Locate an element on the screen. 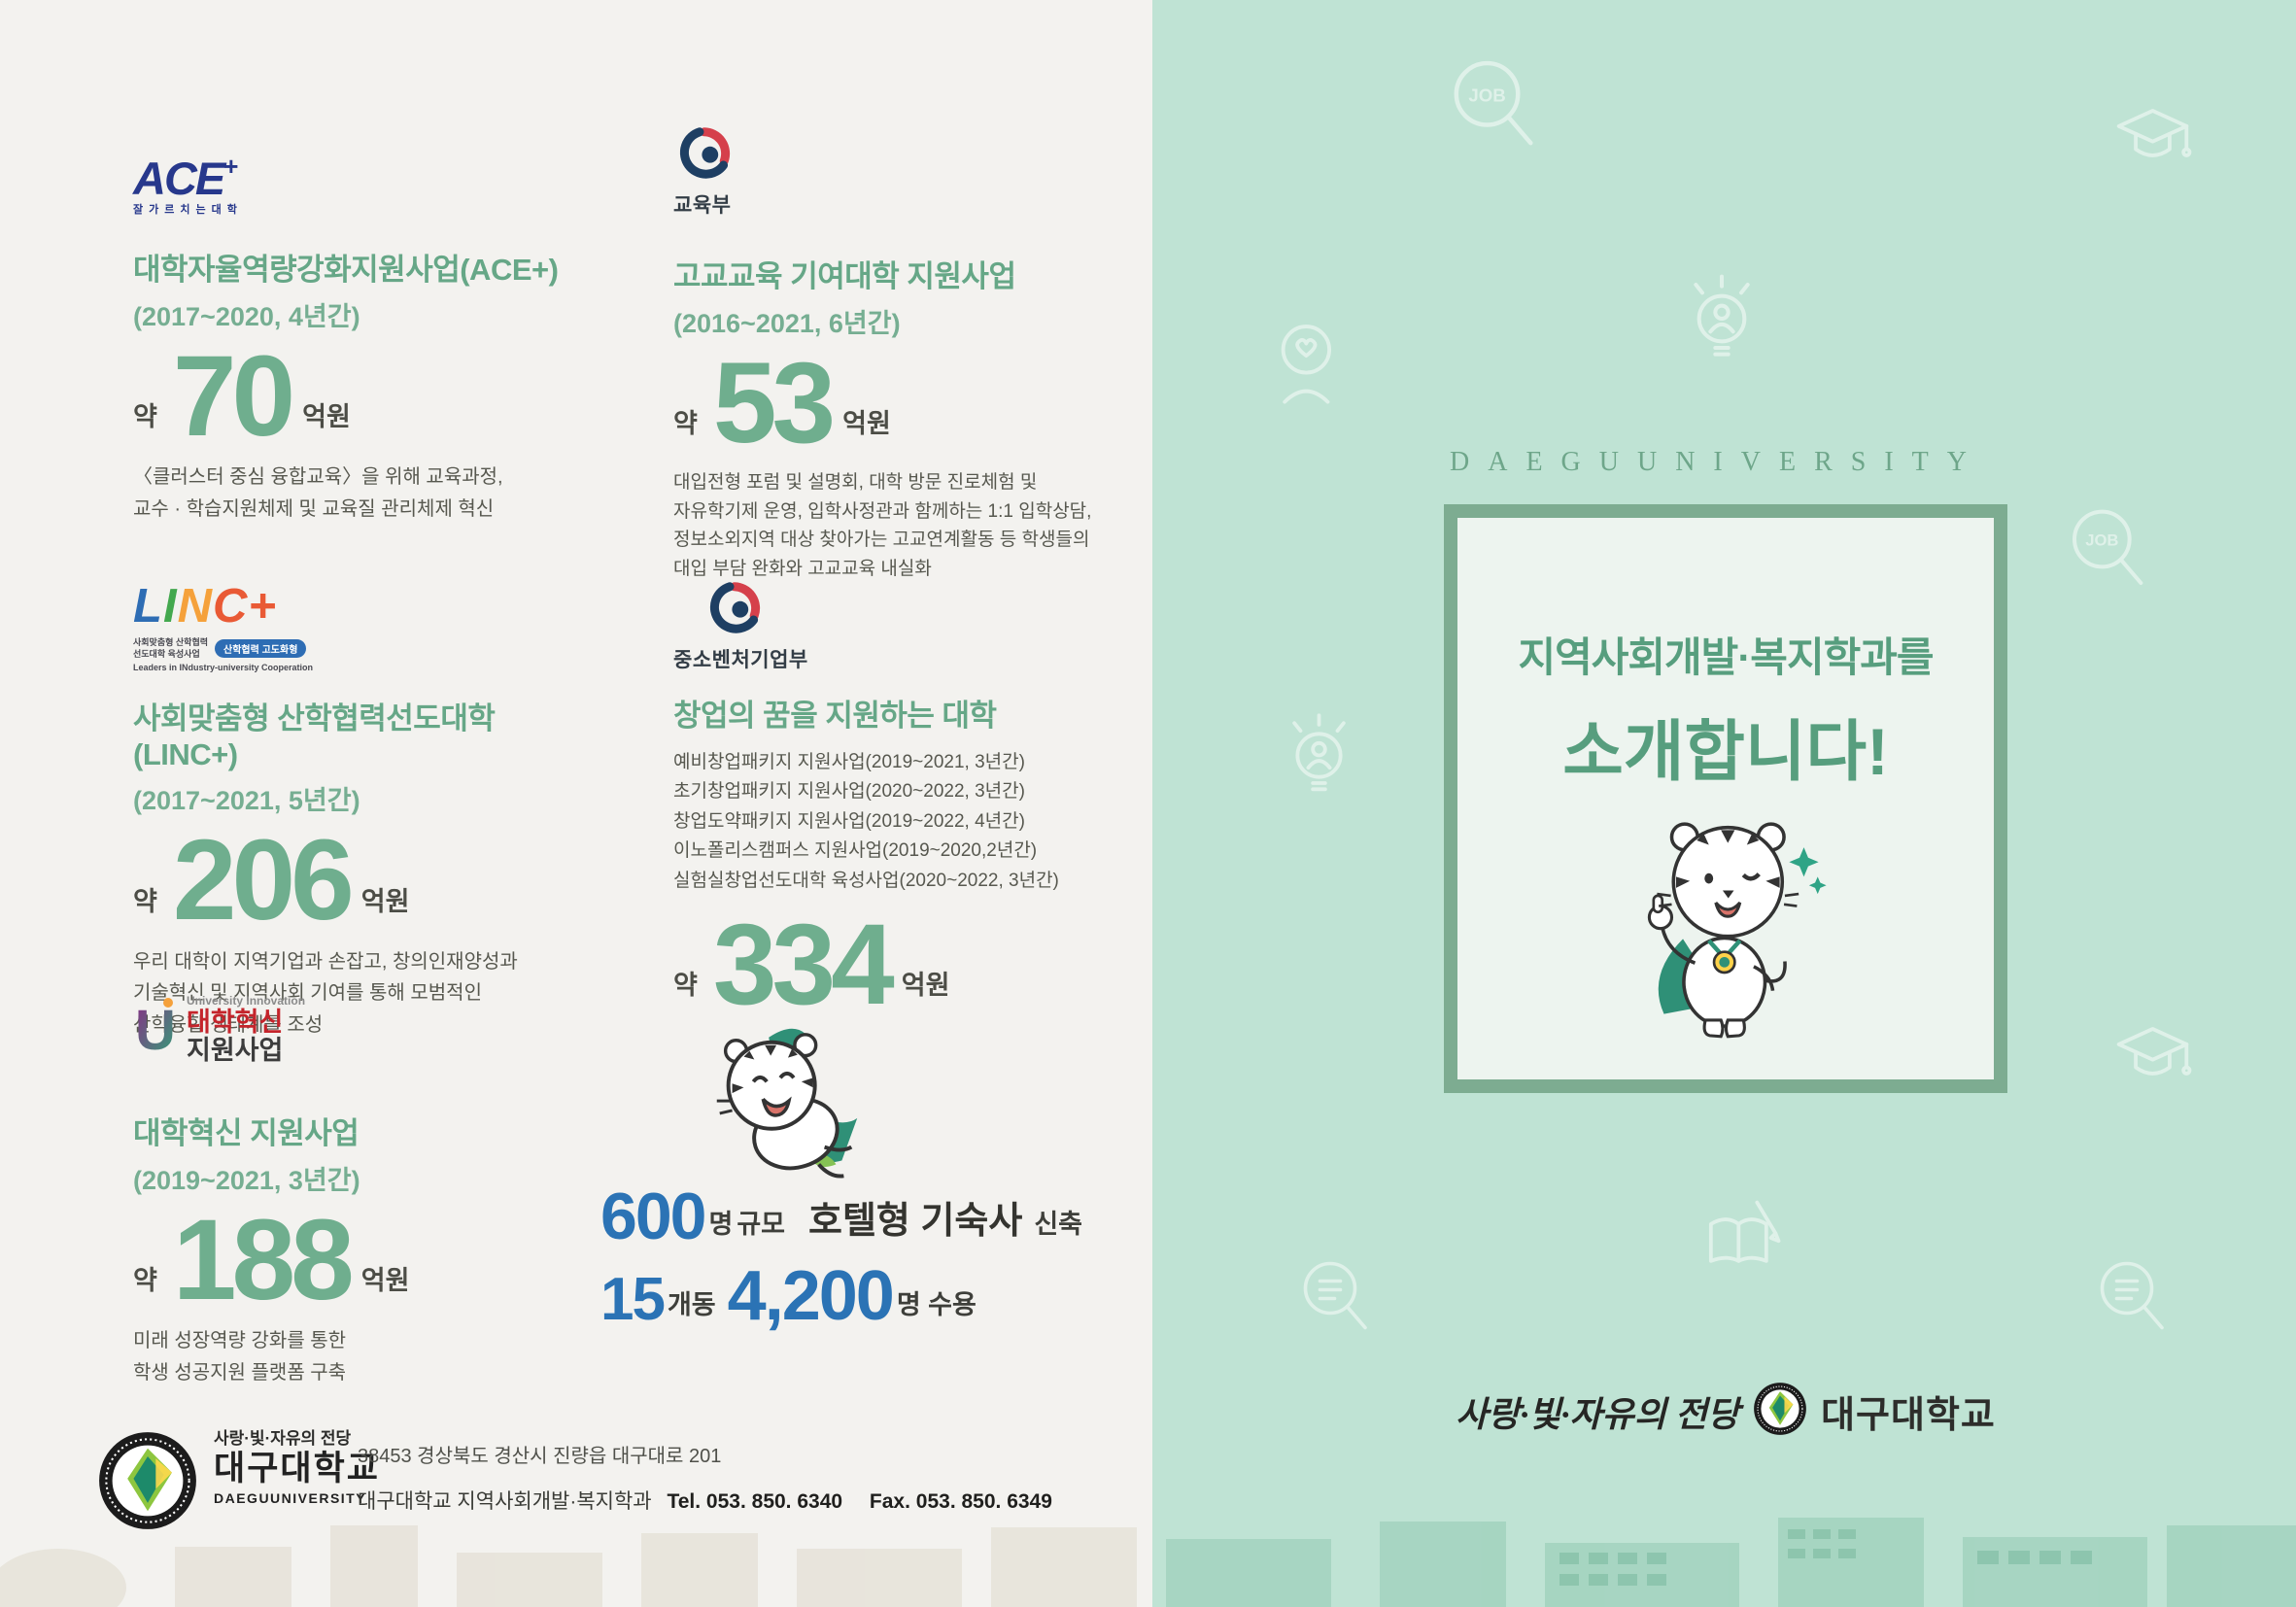 The height and width of the screenshot is (1607, 2296). dorm-line2: 15 개동 4,200 명 수용 is located at coordinates (841, 1295).